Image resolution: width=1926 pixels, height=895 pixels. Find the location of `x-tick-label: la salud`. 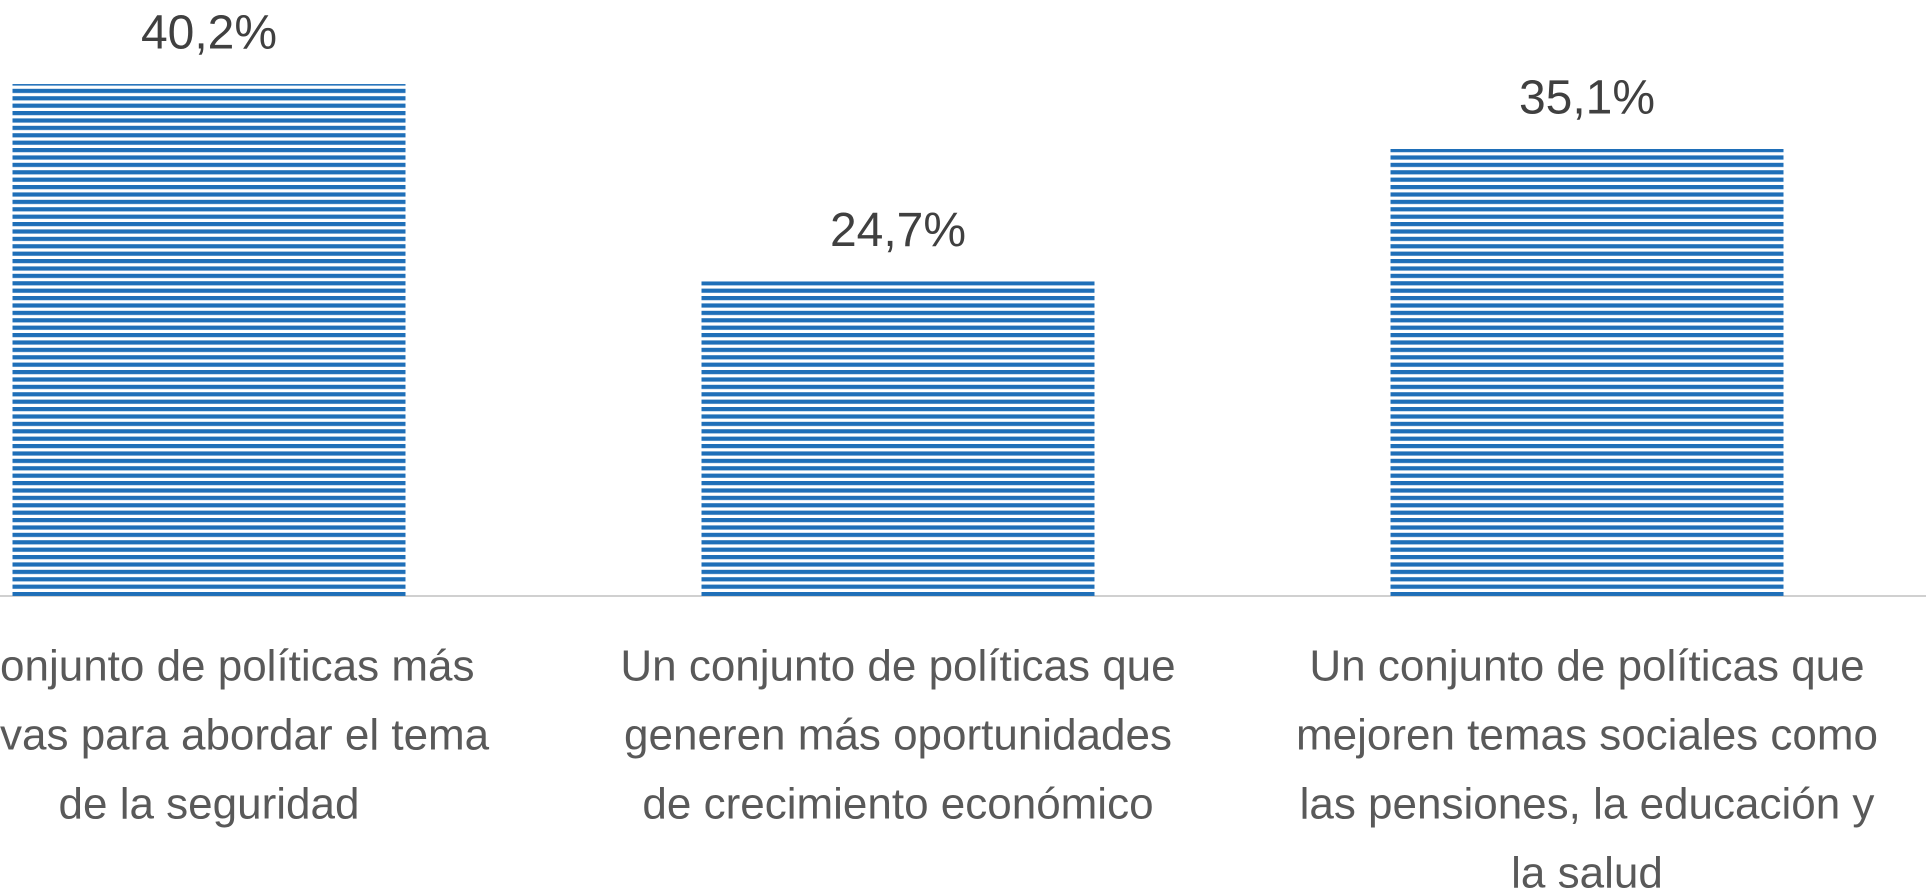

x-tick-label: la salud is located at coordinates (1587, 872).